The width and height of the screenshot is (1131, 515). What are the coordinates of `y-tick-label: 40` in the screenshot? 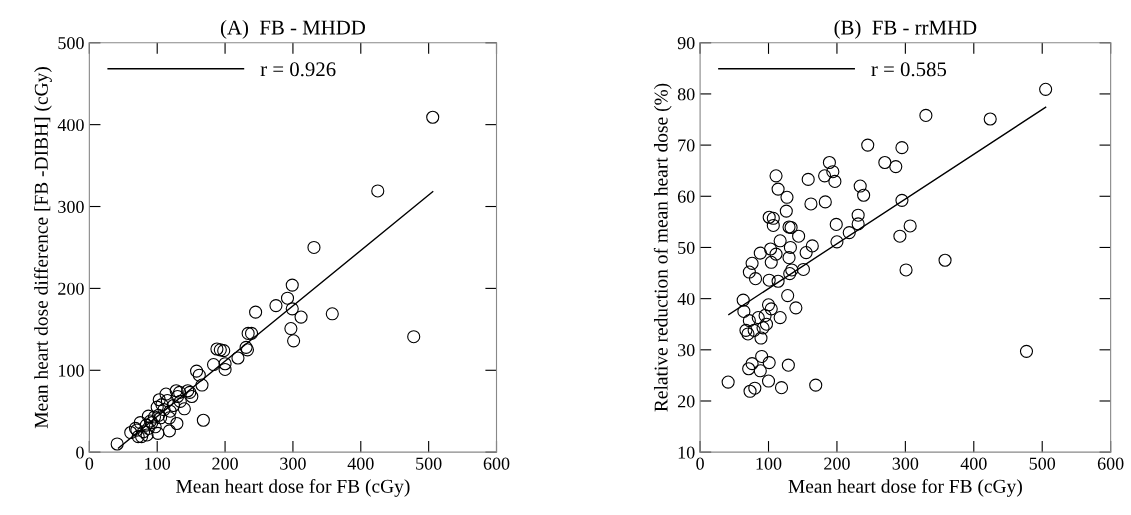 It's located at (686, 299).